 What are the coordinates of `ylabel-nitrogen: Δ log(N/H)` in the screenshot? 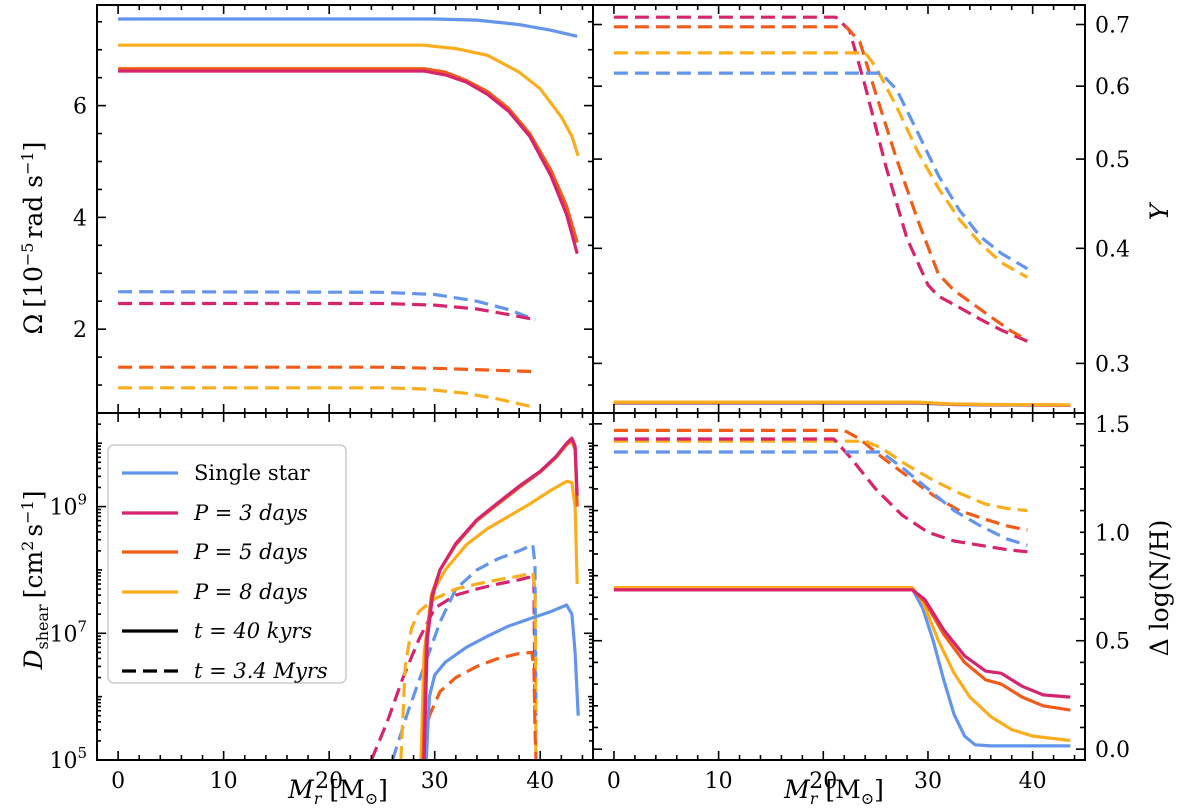 It's located at (1159, 588).